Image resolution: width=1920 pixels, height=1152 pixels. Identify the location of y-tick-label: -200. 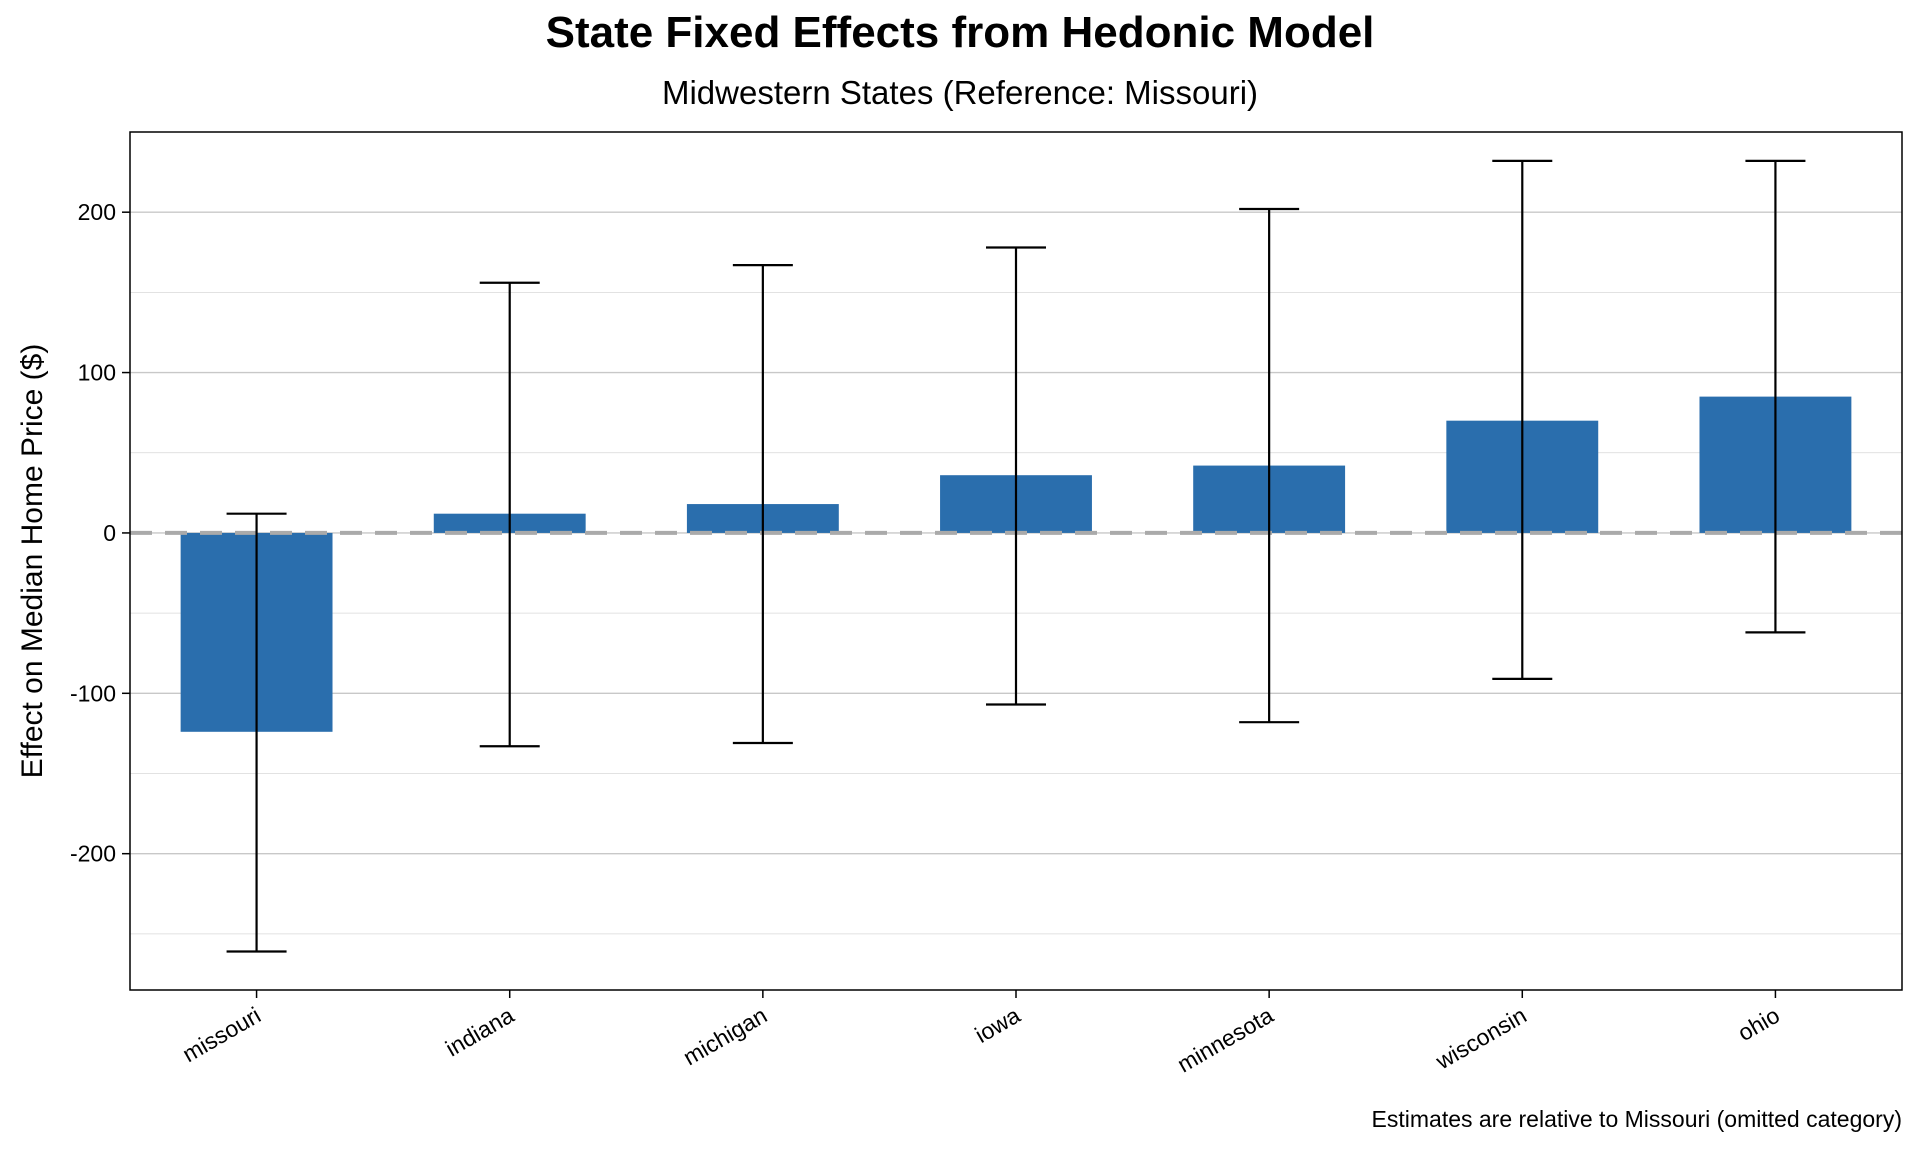
(93, 854).